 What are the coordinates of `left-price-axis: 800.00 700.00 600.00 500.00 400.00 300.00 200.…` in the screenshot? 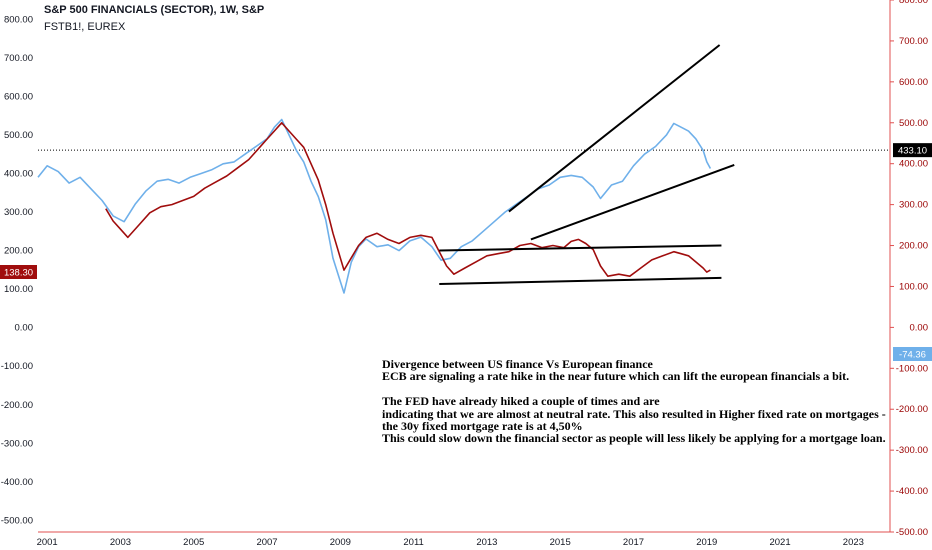 It's located at (17, 270).